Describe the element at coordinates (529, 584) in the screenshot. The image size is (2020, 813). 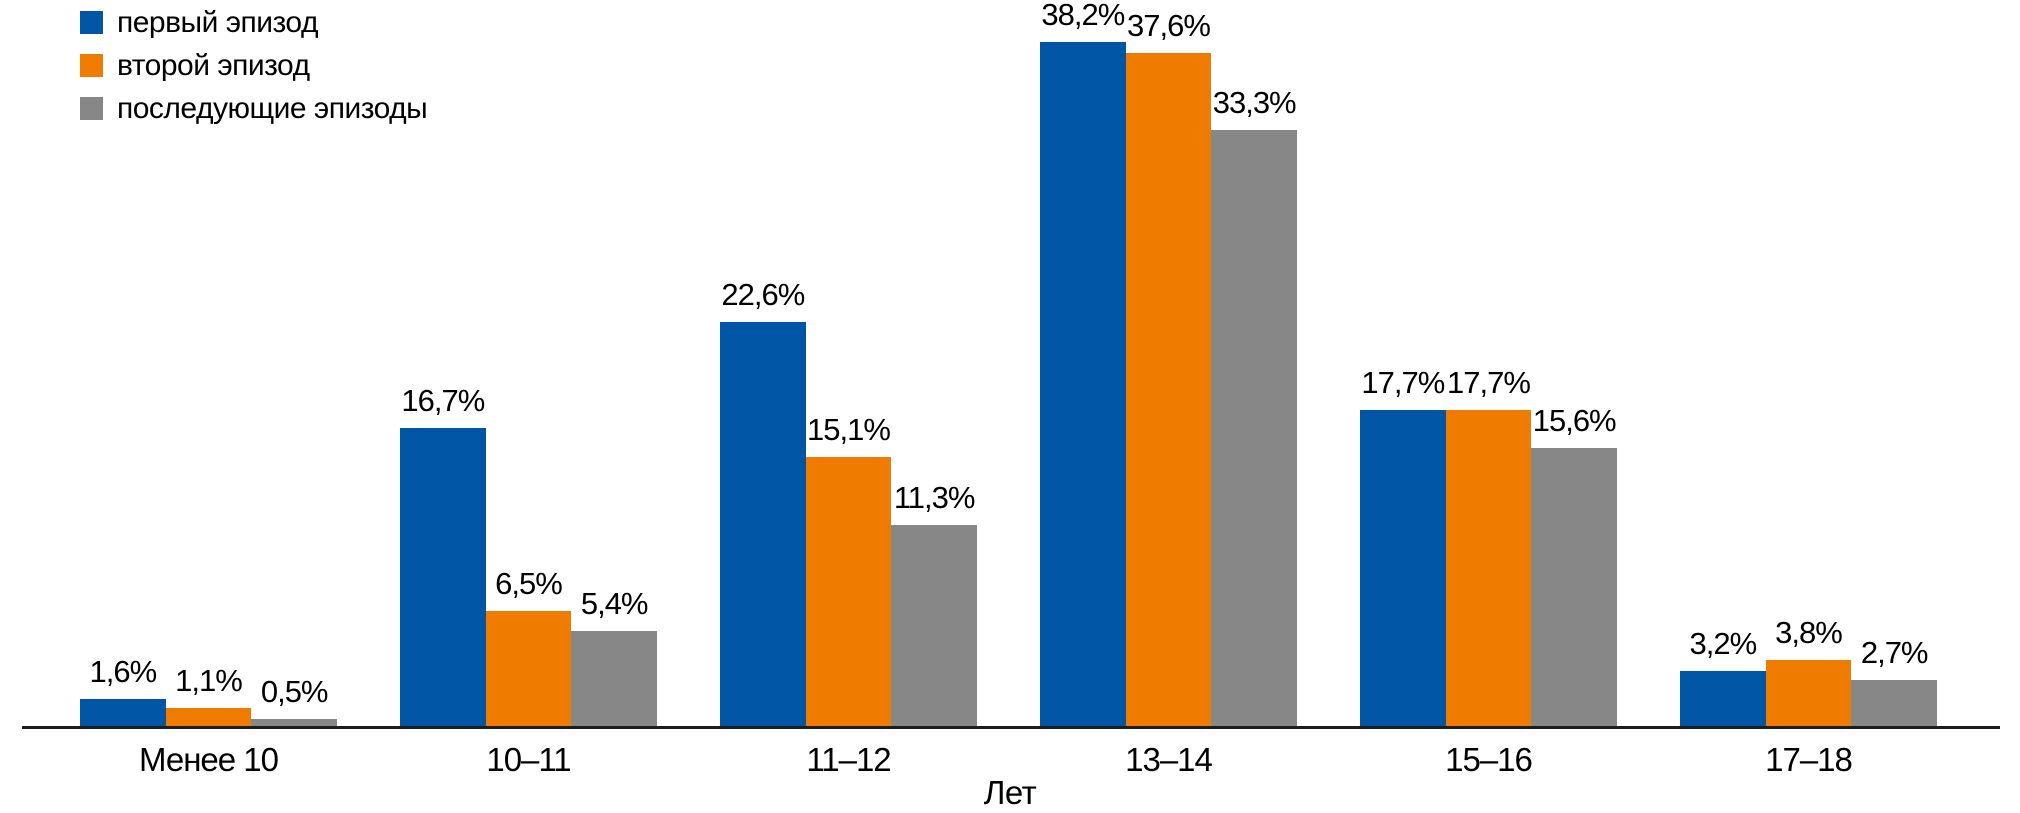
I see `bar-value-label: 6,5%` at that location.